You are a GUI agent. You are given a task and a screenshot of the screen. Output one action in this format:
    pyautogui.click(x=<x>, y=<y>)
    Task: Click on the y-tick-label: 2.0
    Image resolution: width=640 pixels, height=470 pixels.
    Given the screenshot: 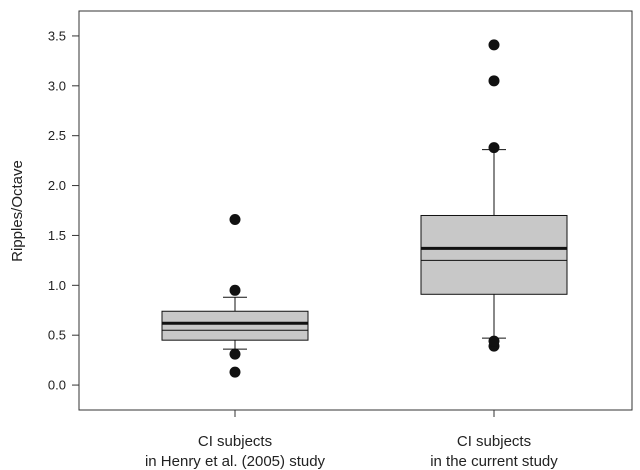 What is the action you would take?
    pyautogui.click(x=57, y=185)
    